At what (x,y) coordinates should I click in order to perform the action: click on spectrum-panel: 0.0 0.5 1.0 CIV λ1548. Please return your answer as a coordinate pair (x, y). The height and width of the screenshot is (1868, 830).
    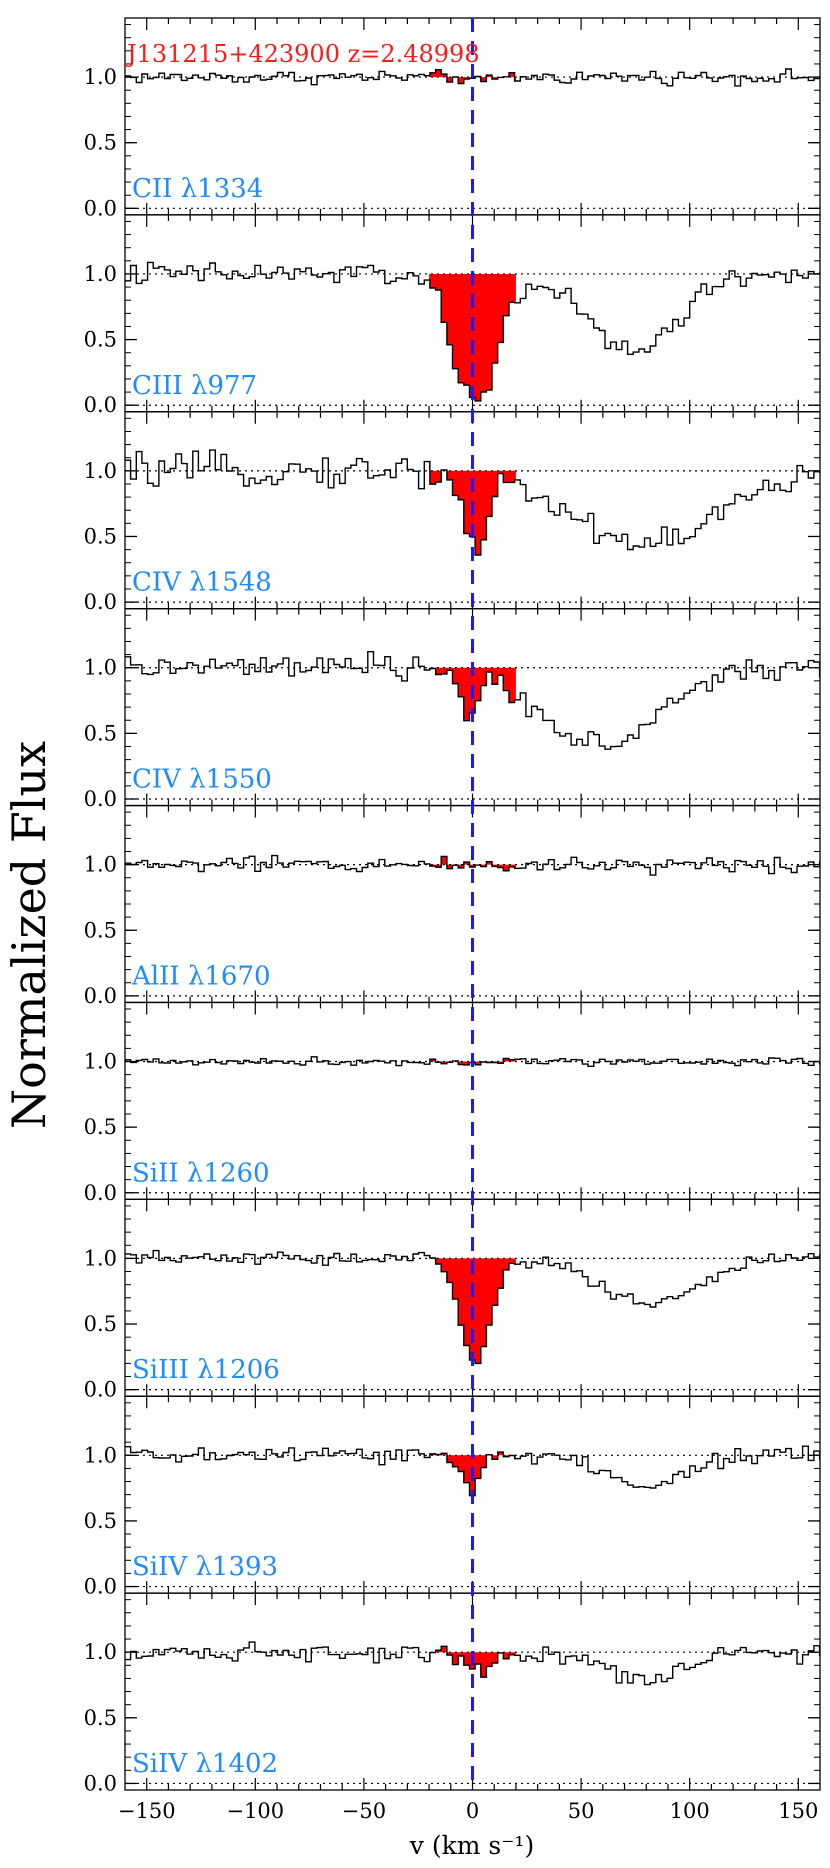
    Looking at the image, I should click on (452, 512).